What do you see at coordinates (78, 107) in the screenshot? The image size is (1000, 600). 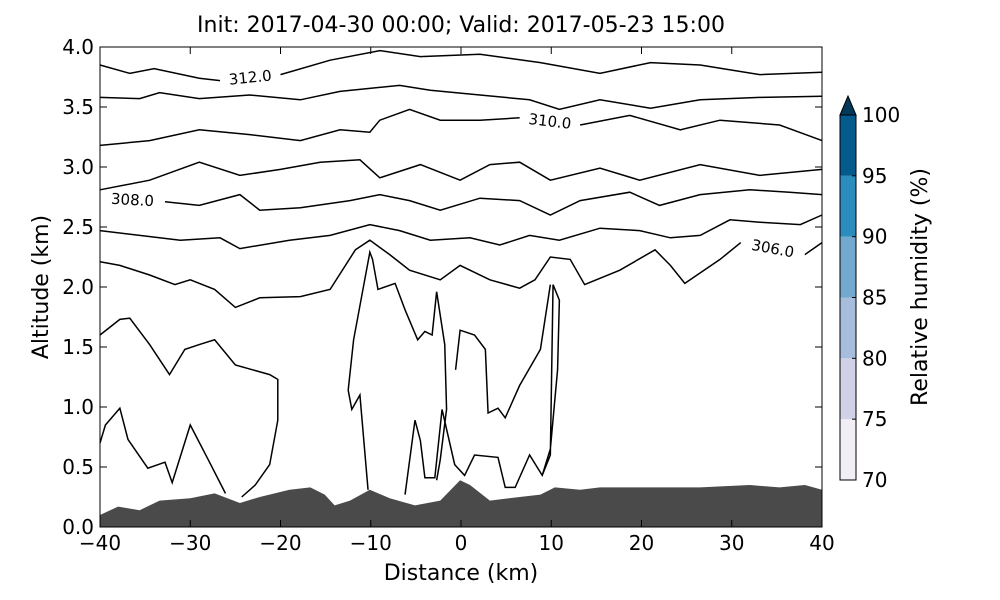 I see `y-tick-label: 3.5` at bounding box center [78, 107].